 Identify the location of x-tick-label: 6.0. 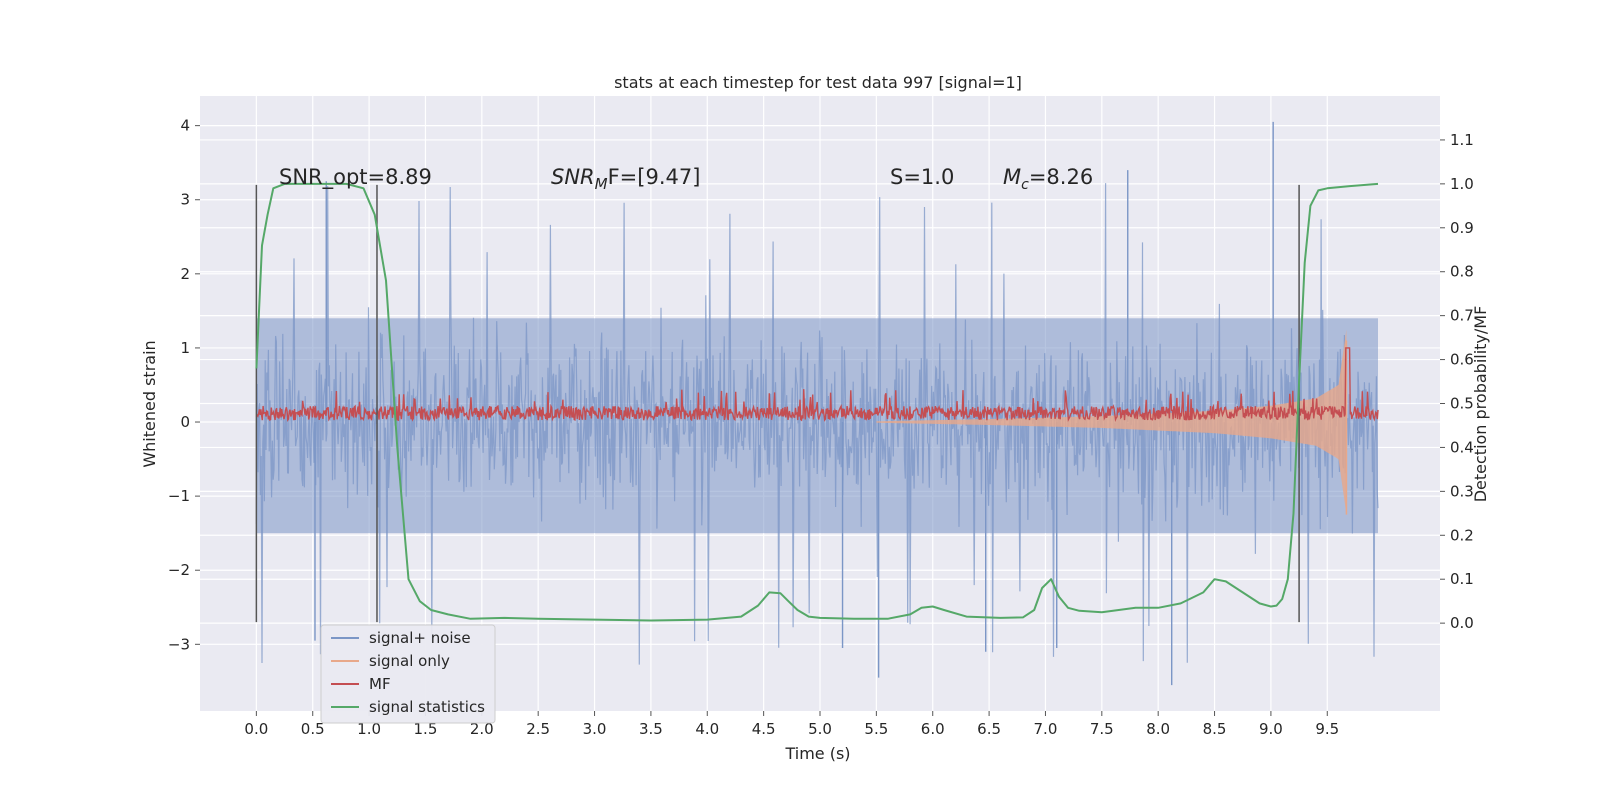
(933, 729).